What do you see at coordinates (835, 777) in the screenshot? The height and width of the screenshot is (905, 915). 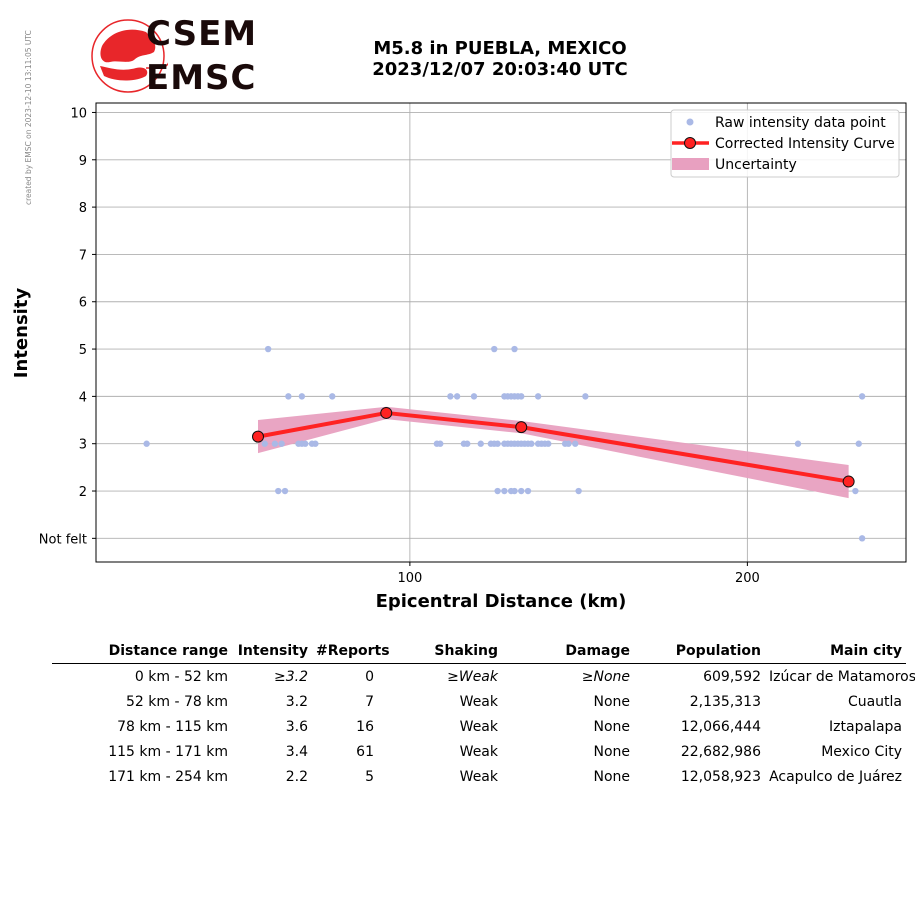 I see `table-cell: Acapulco de Juárez` at bounding box center [835, 777].